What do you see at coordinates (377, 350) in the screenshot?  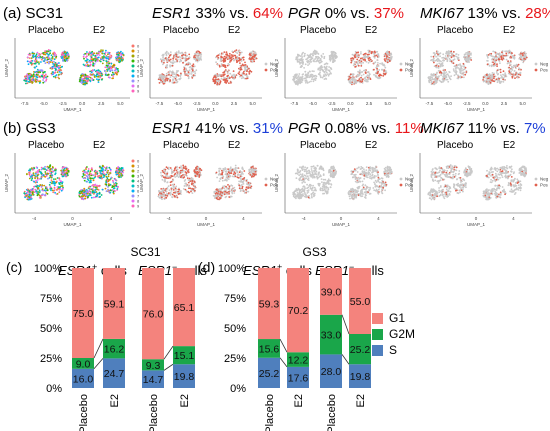 I see `legend-swatch-s` at bounding box center [377, 350].